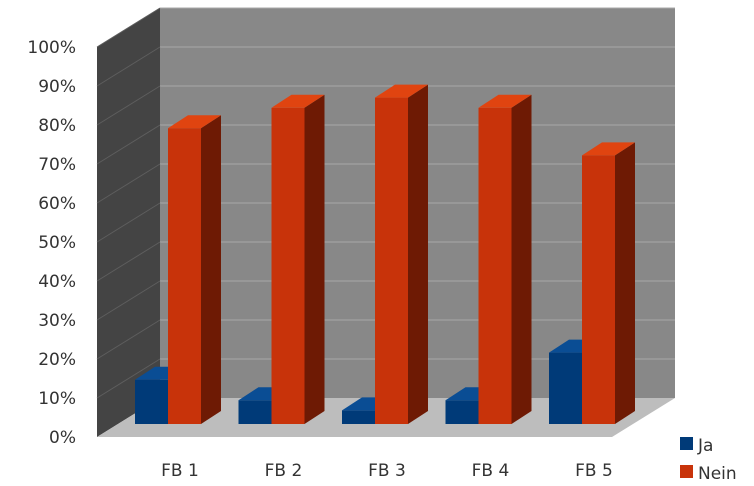 The image size is (754, 486). What do you see at coordinates (57, 126) in the screenshot?
I see `y-tick-label: 80%` at bounding box center [57, 126].